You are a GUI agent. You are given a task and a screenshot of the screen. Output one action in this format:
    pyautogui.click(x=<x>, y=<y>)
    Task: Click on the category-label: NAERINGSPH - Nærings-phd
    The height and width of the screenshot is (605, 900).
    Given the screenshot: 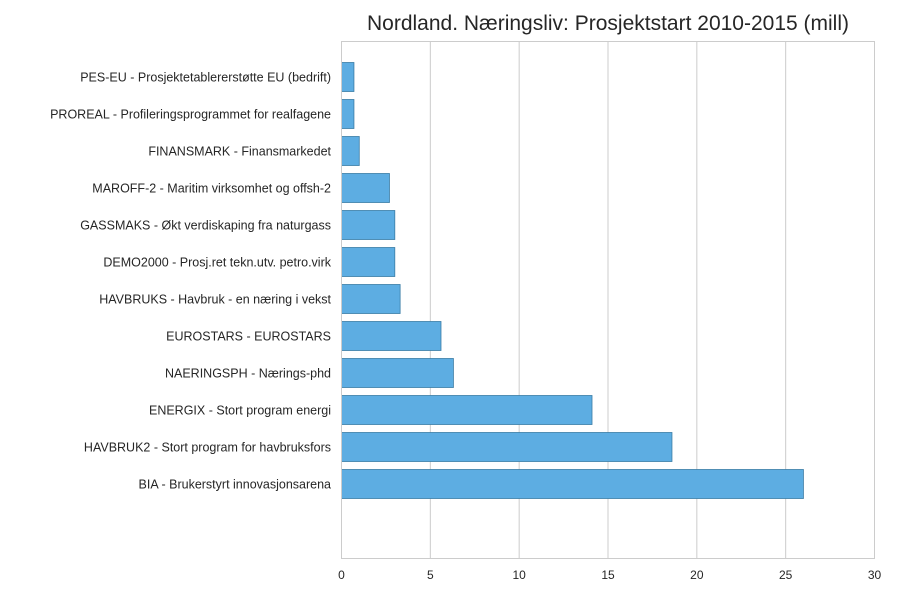 What is the action you would take?
    pyautogui.click(x=248, y=374)
    